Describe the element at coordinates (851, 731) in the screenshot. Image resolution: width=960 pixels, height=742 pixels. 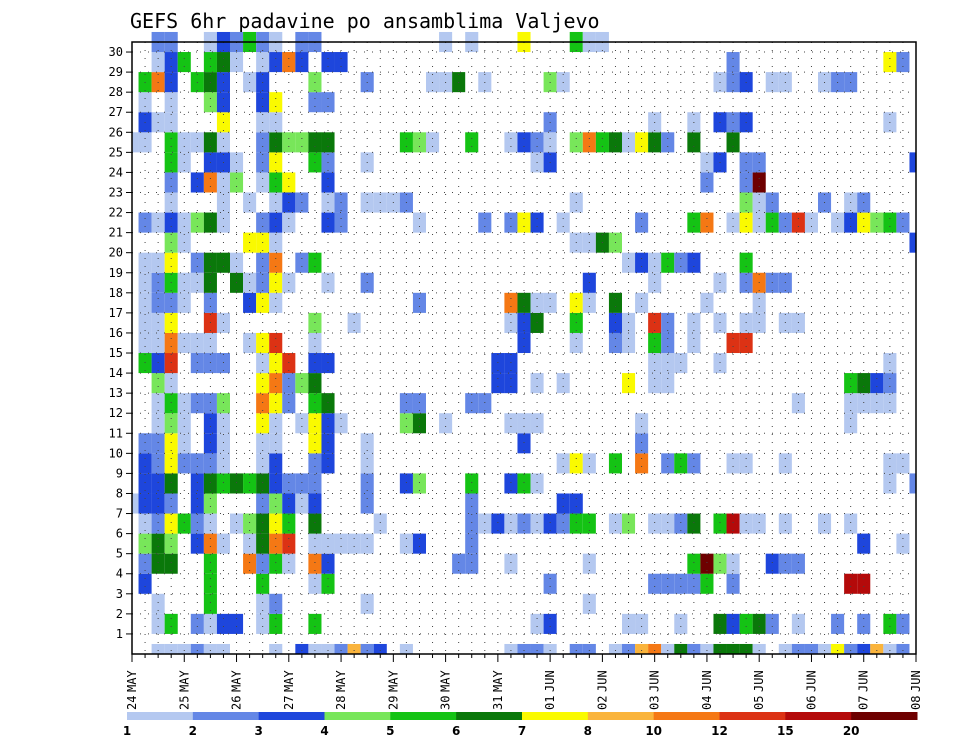
I see `colorbar-label: 20` at that location.